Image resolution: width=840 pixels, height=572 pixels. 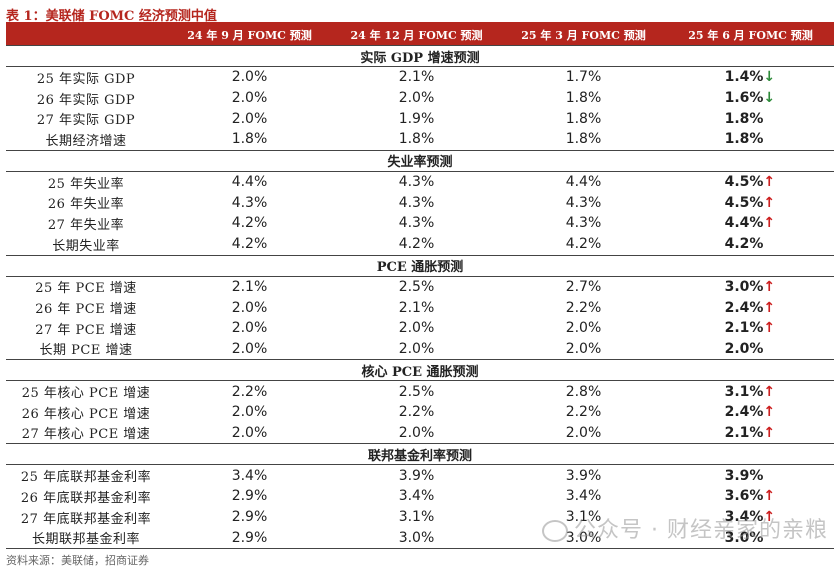 What do you see at coordinates (744, 286) in the screenshot?
I see `latest-value: 3.0%` at bounding box center [744, 286].